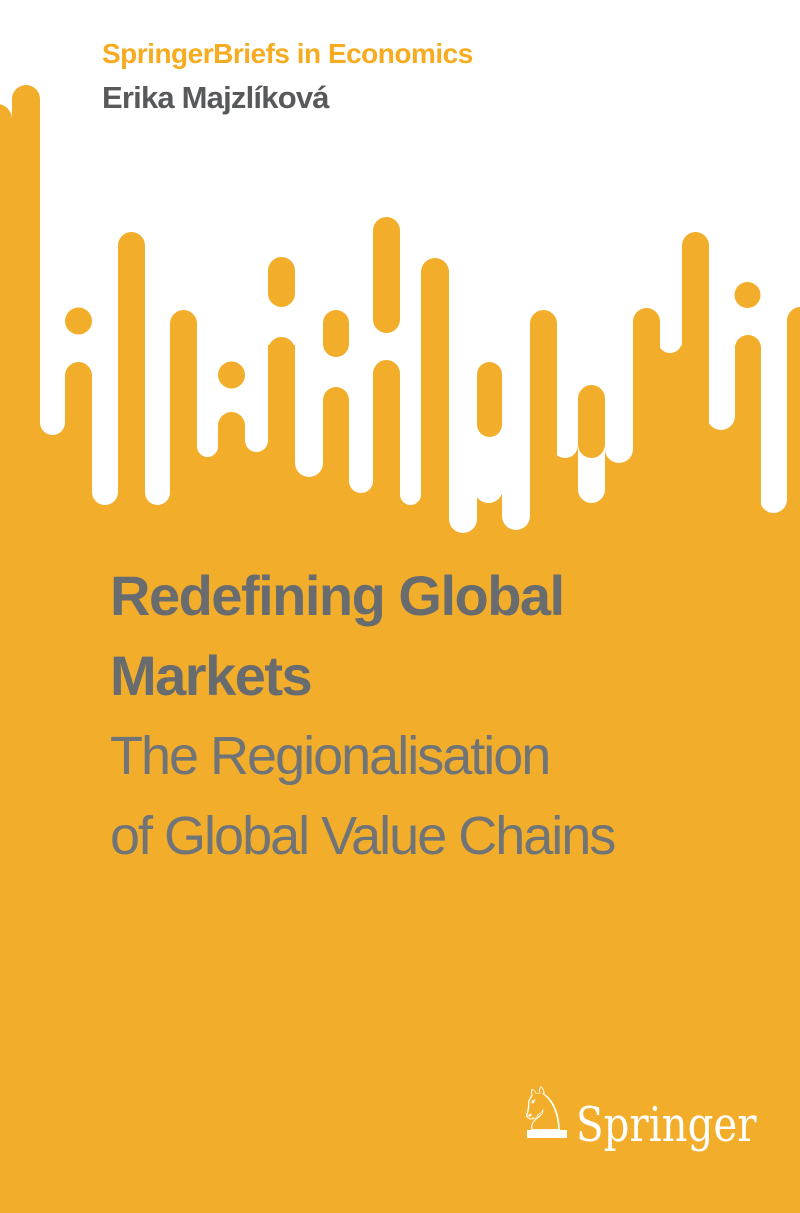 This screenshot has width=800, height=1213. Describe the element at coordinates (216, 97) in the screenshot. I see `author-name: Erika Majzlíková` at that location.